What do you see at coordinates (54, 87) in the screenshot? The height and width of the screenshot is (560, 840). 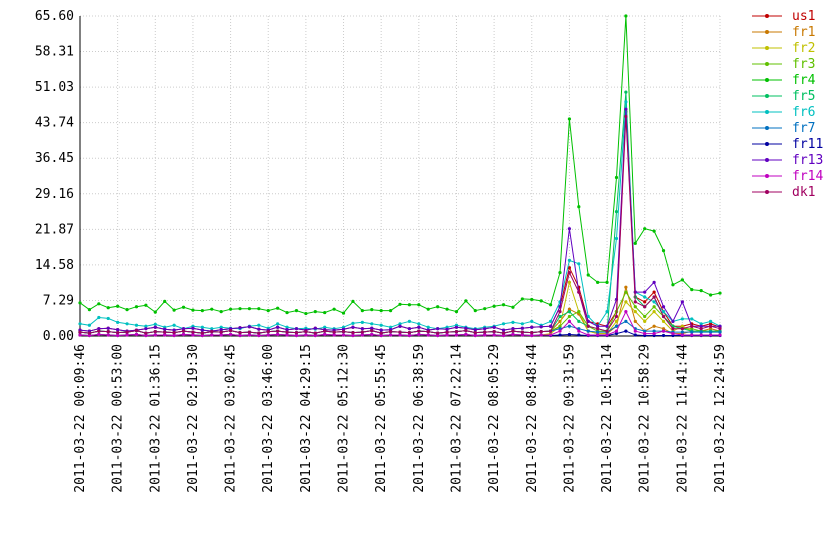 I see `y-tick-label: 51.03` at bounding box center [54, 87].